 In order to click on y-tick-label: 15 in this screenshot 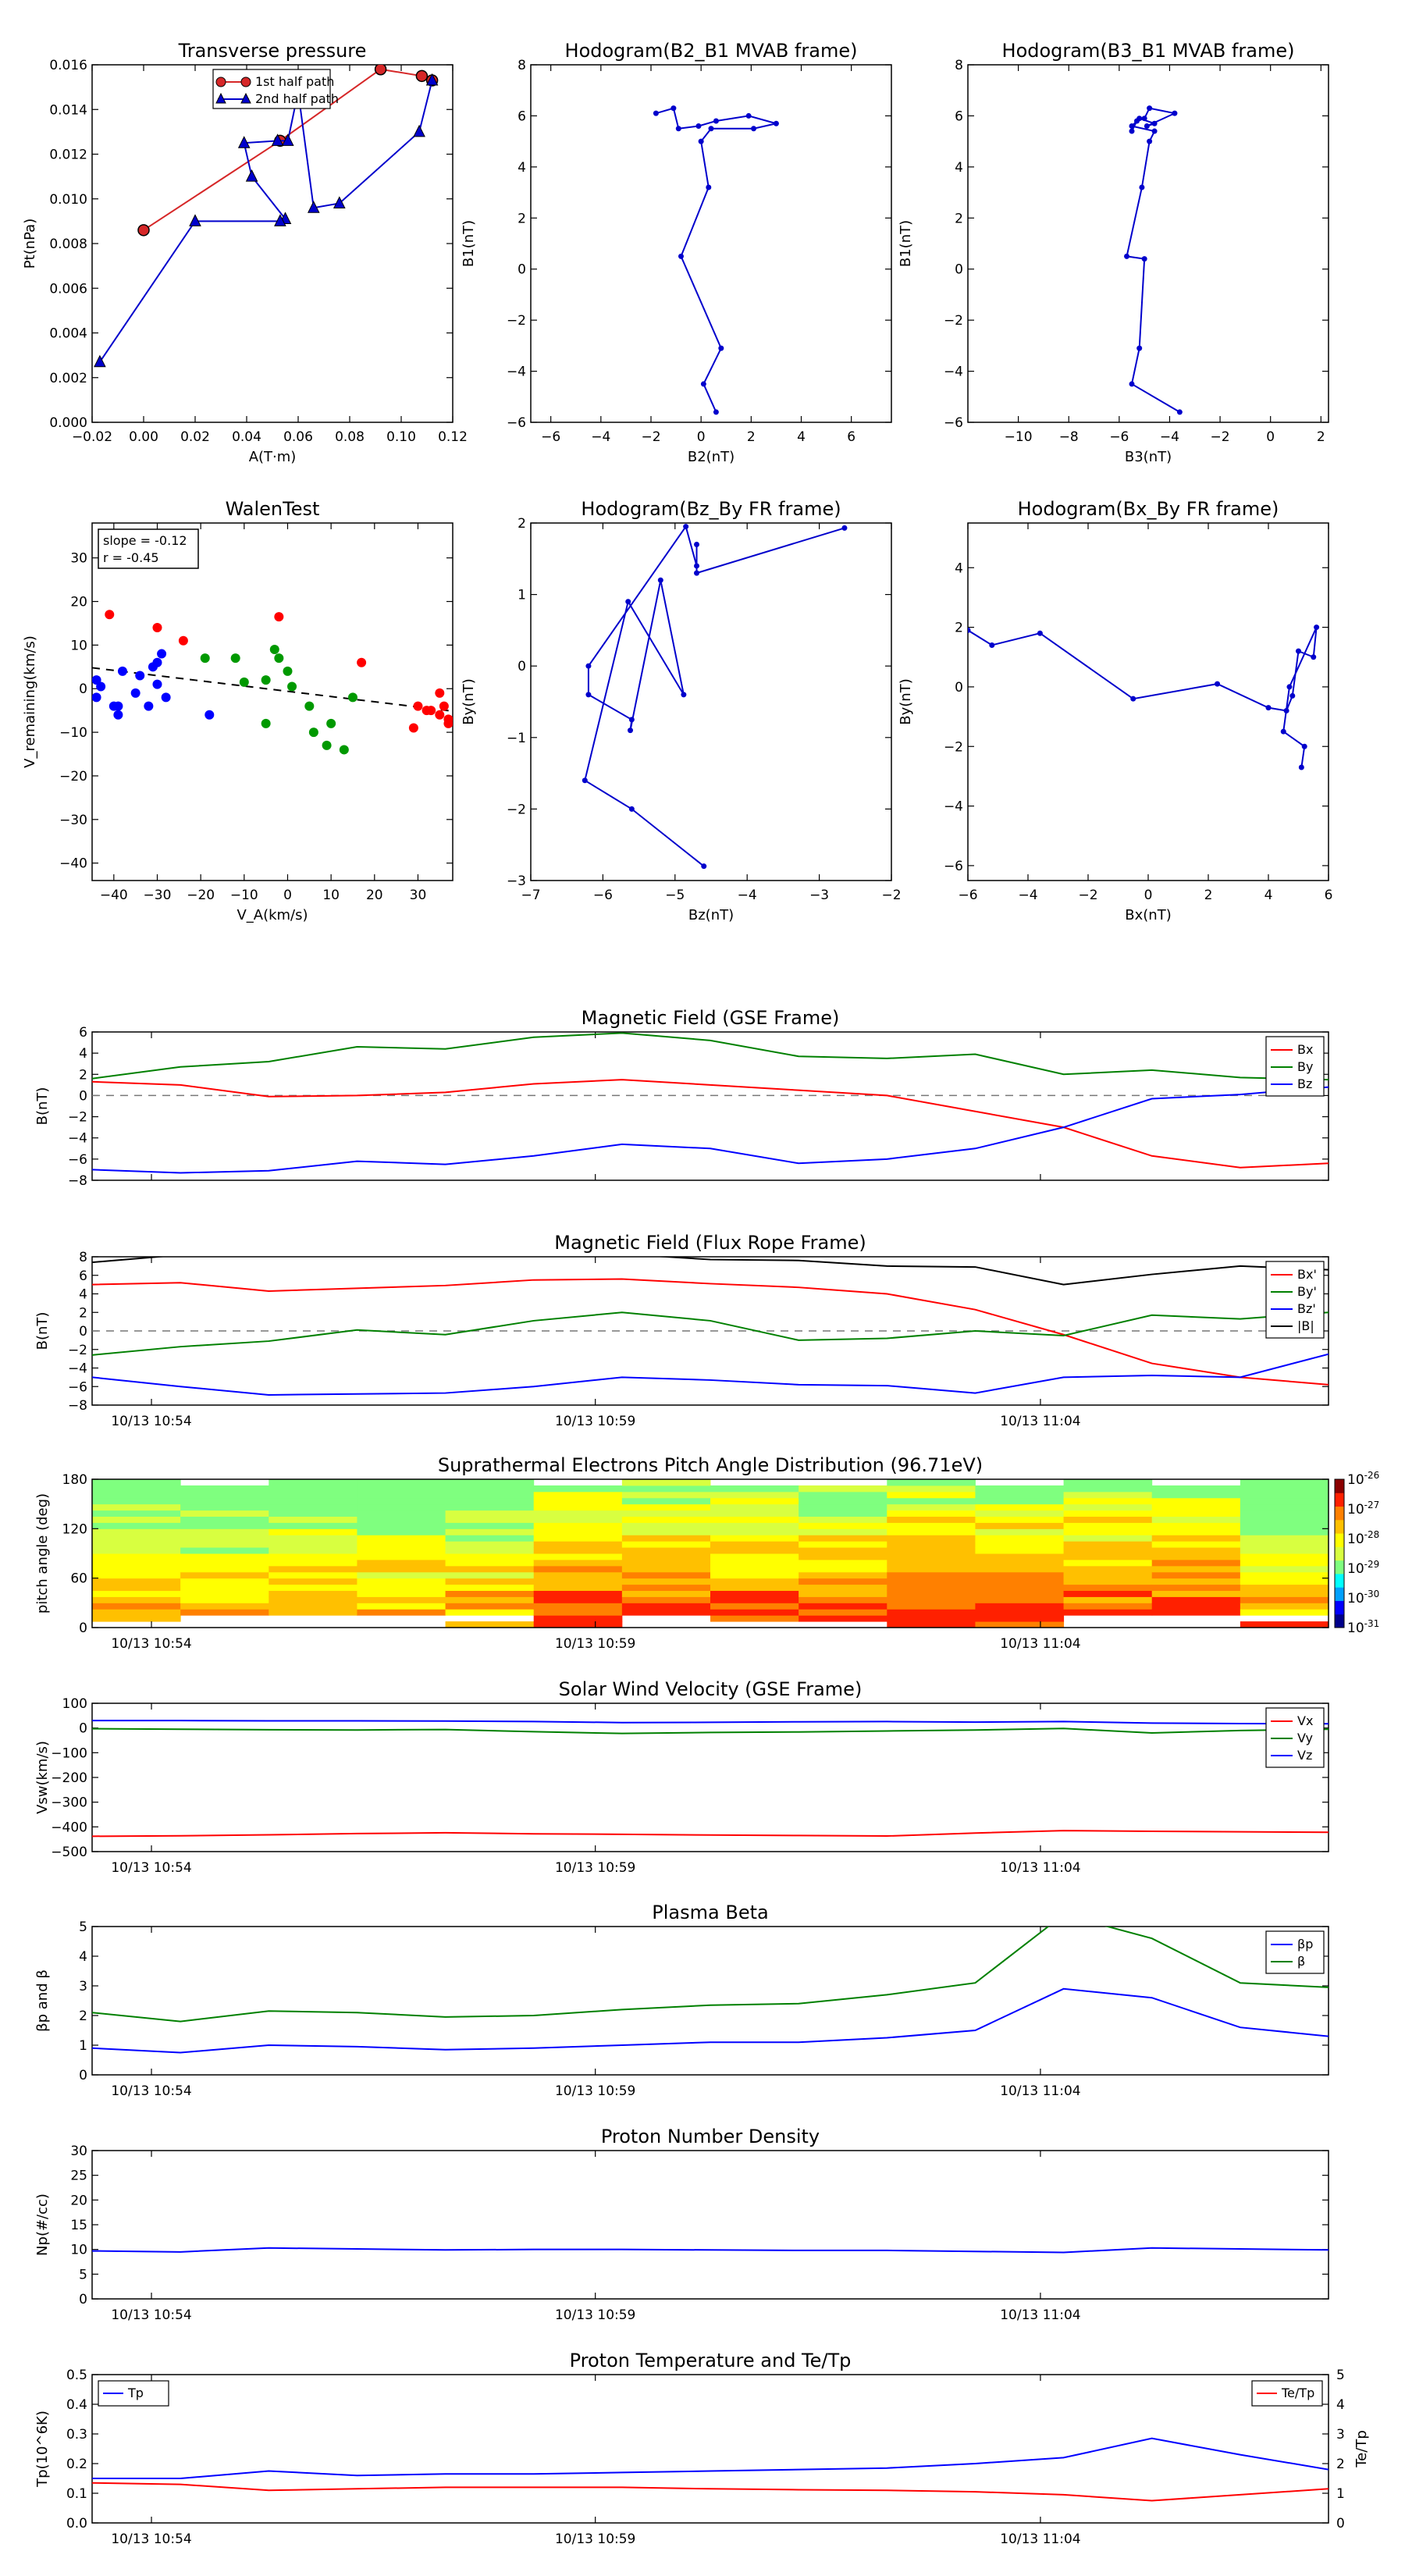, I will do `click(78, 2225)`.